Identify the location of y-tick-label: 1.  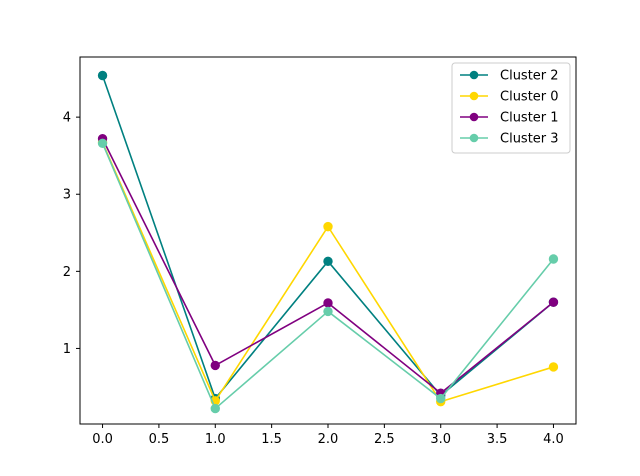
(67, 349).